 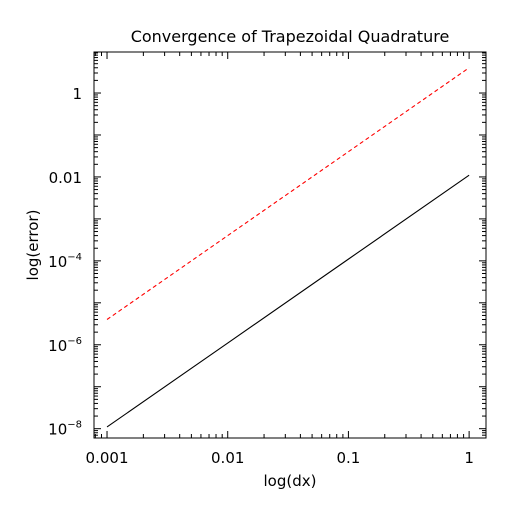 I want to click on y-axis-label: log(error), so click(x=33, y=245).